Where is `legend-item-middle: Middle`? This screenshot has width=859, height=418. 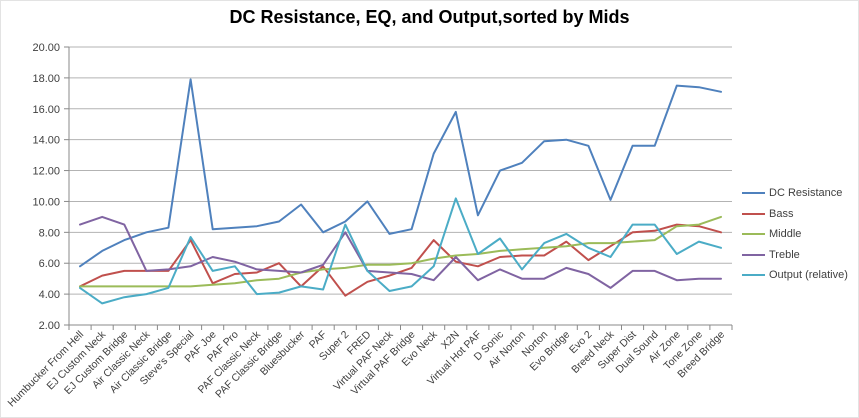 legend-item-middle: Middle is located at coordinates (795, 234).